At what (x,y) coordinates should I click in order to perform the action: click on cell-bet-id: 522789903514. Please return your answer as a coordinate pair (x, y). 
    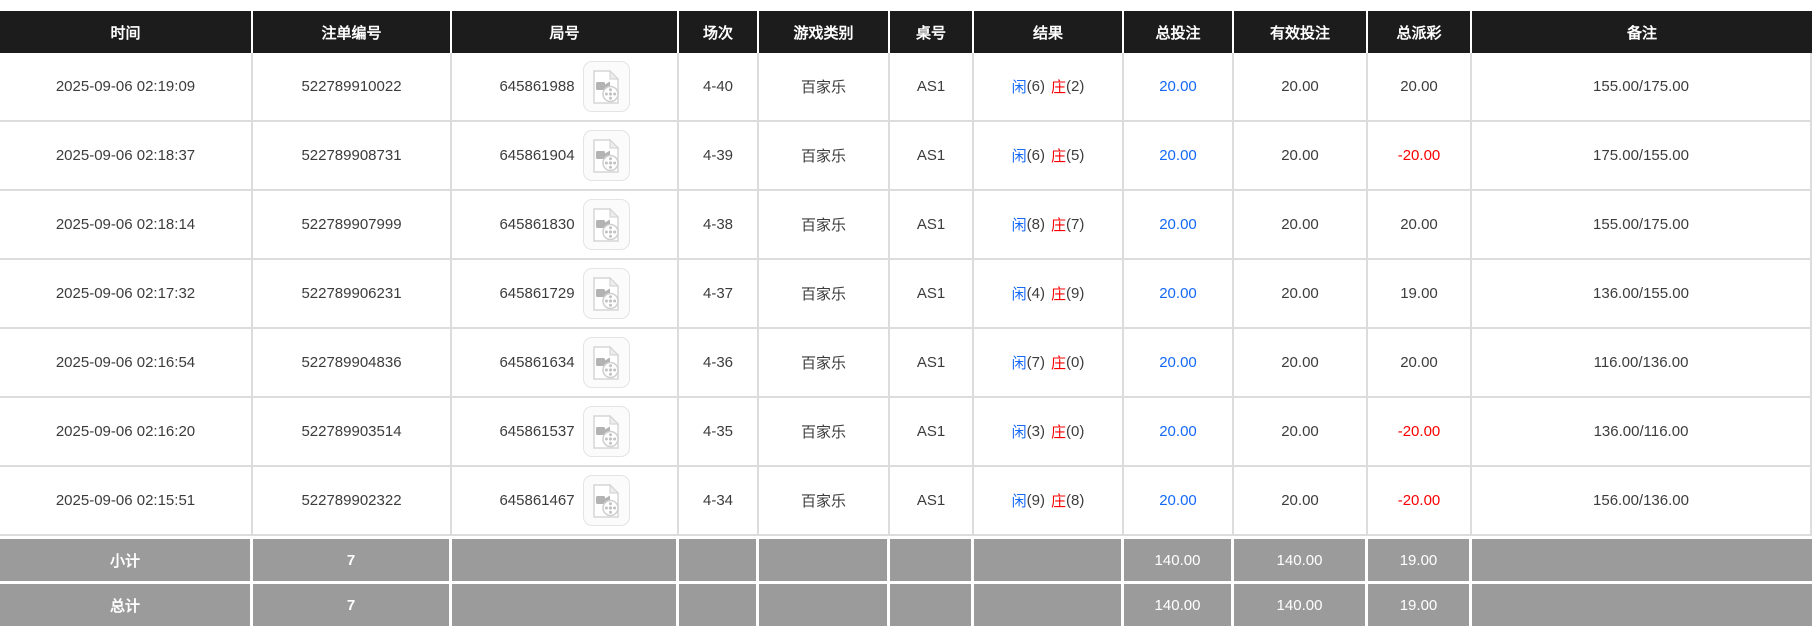
    Looking at the image, I should click on (352, 431).